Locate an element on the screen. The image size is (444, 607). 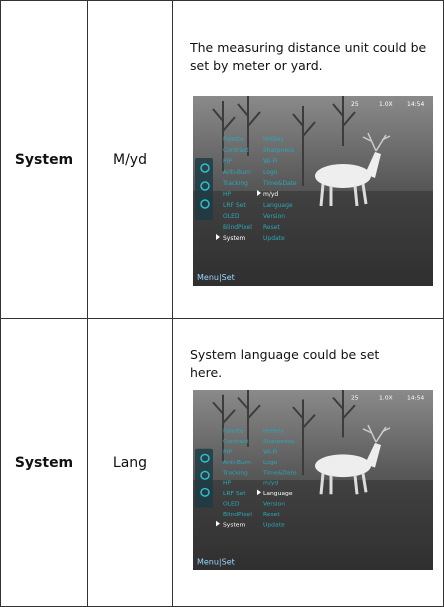
item-cell: Lang is located at coordinates (130, 462).